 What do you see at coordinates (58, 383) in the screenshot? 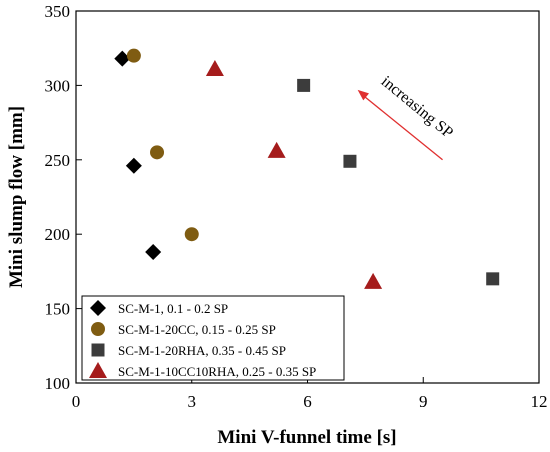
I see `y-tick-label: 100` at bounding box center [58, 383].